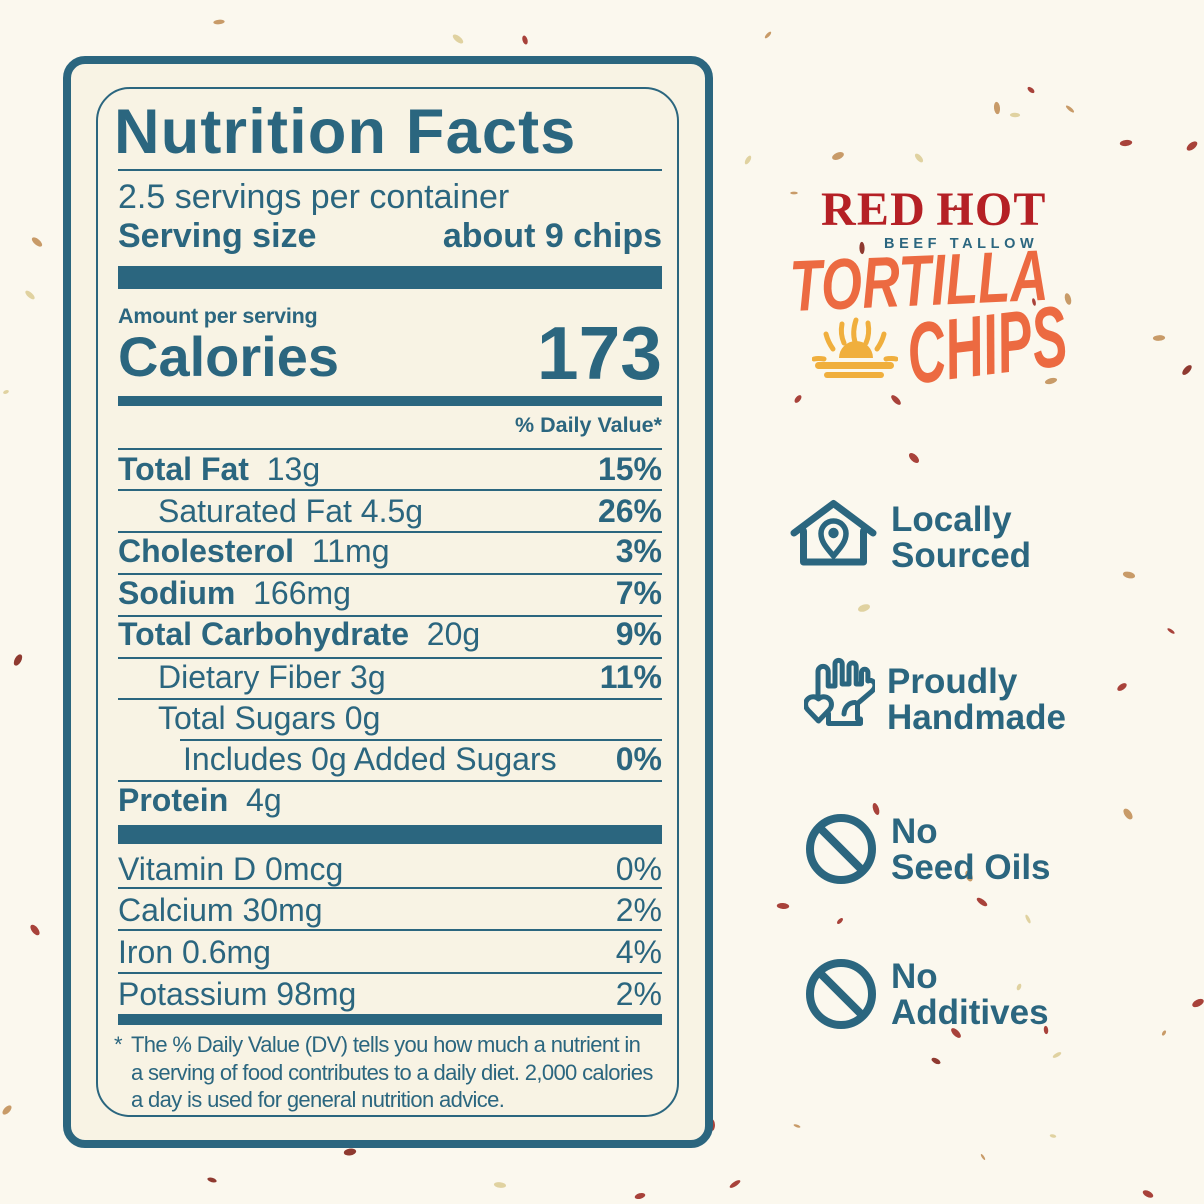  What do you see at coordinates (987, 341) in the screenshot?
I see `svg-text: CHIPS` at bounding box center [987, 341].